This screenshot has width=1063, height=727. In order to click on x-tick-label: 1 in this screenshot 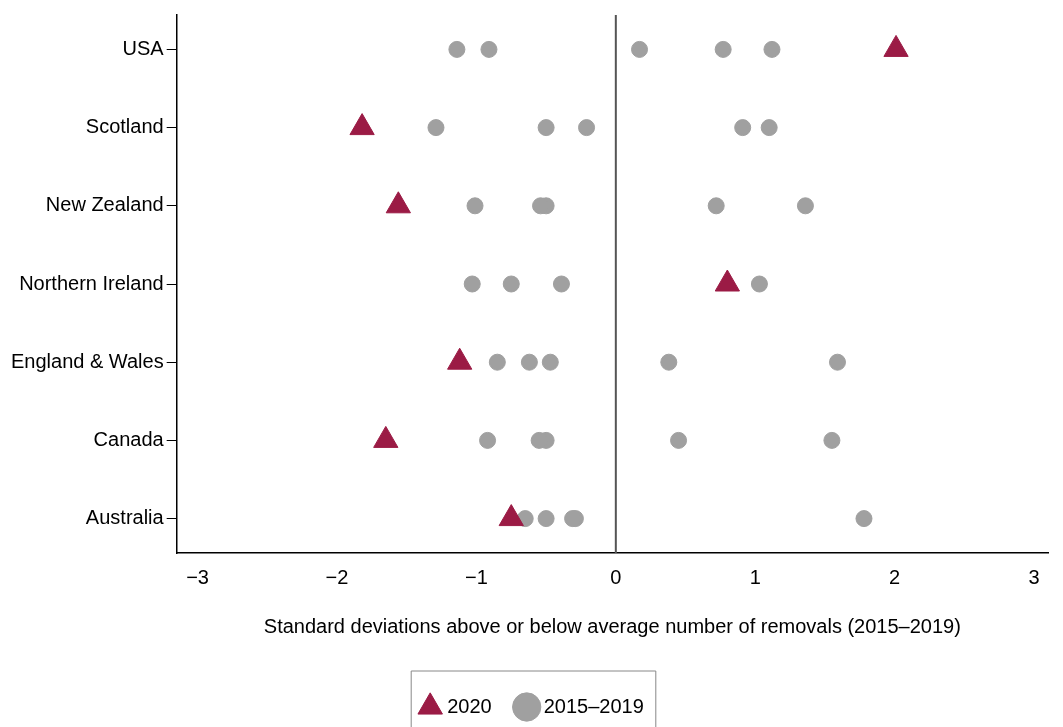, I will do `click(755, 576)`.